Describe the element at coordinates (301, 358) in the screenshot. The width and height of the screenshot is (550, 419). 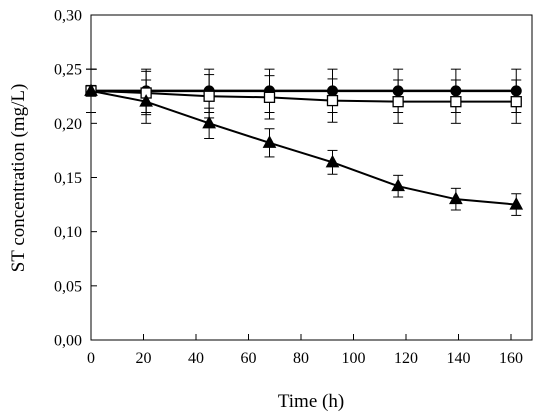
I see `x-tick-label: 80` at that location.